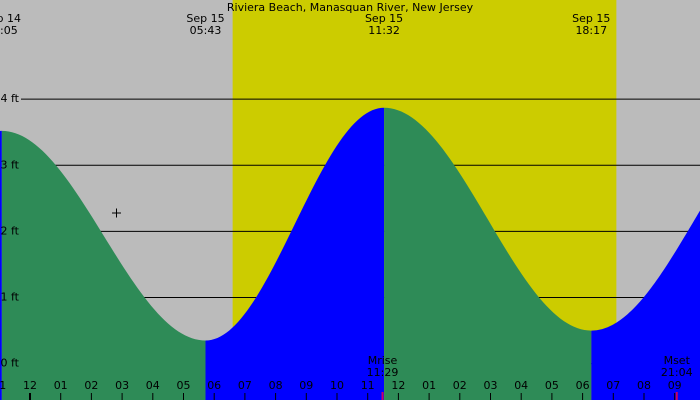  I want to click on y-tick-label: 3 ft, so click(10, 164).